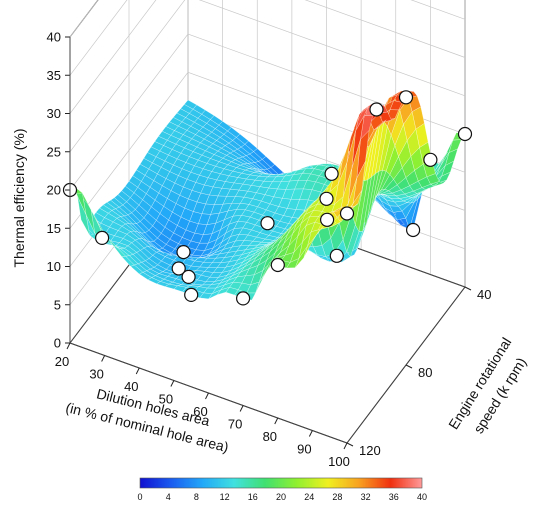 The image size is (550, 508). I want to click on x-tick-label: 40, so click(131, 386).